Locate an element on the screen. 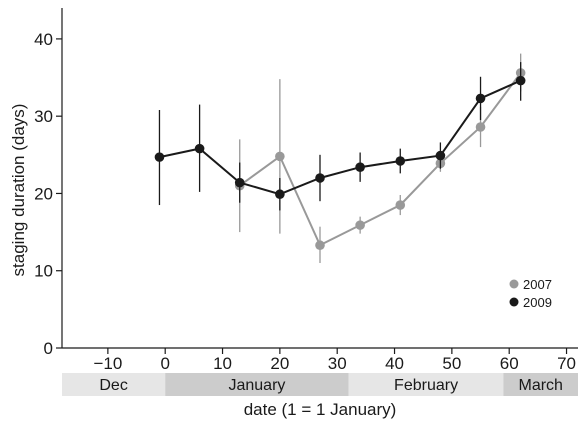 The width and height of the screenshot is (584, 426). x-axis: −10 0 10 20 30 40 50 60 70 is located at coordinates (334, 360).